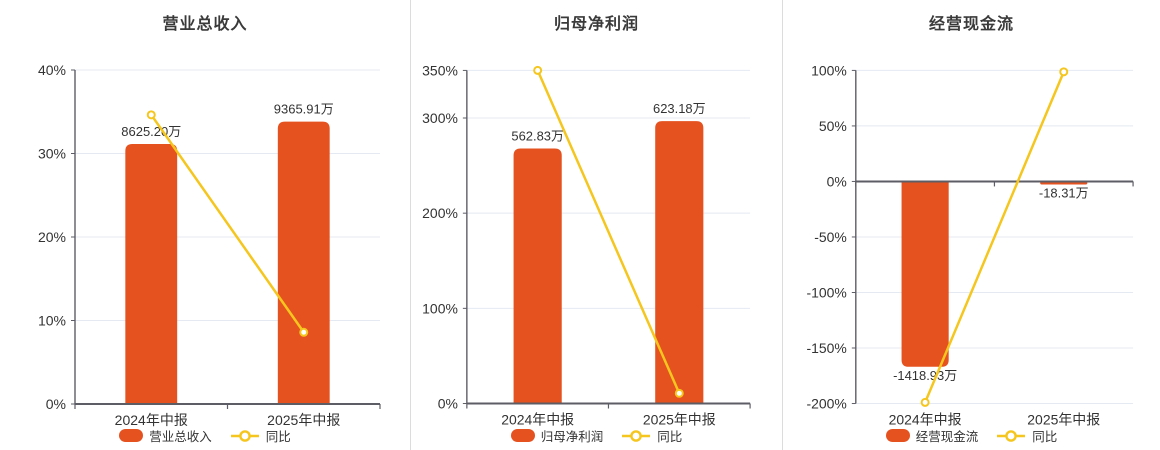  I want to click on chart-title-revenue: 营业总收入, so click(205, 24).